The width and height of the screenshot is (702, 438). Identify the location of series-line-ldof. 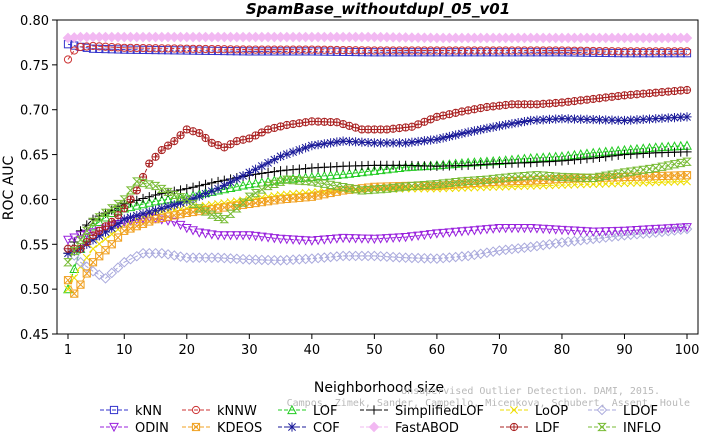
(377, 254).